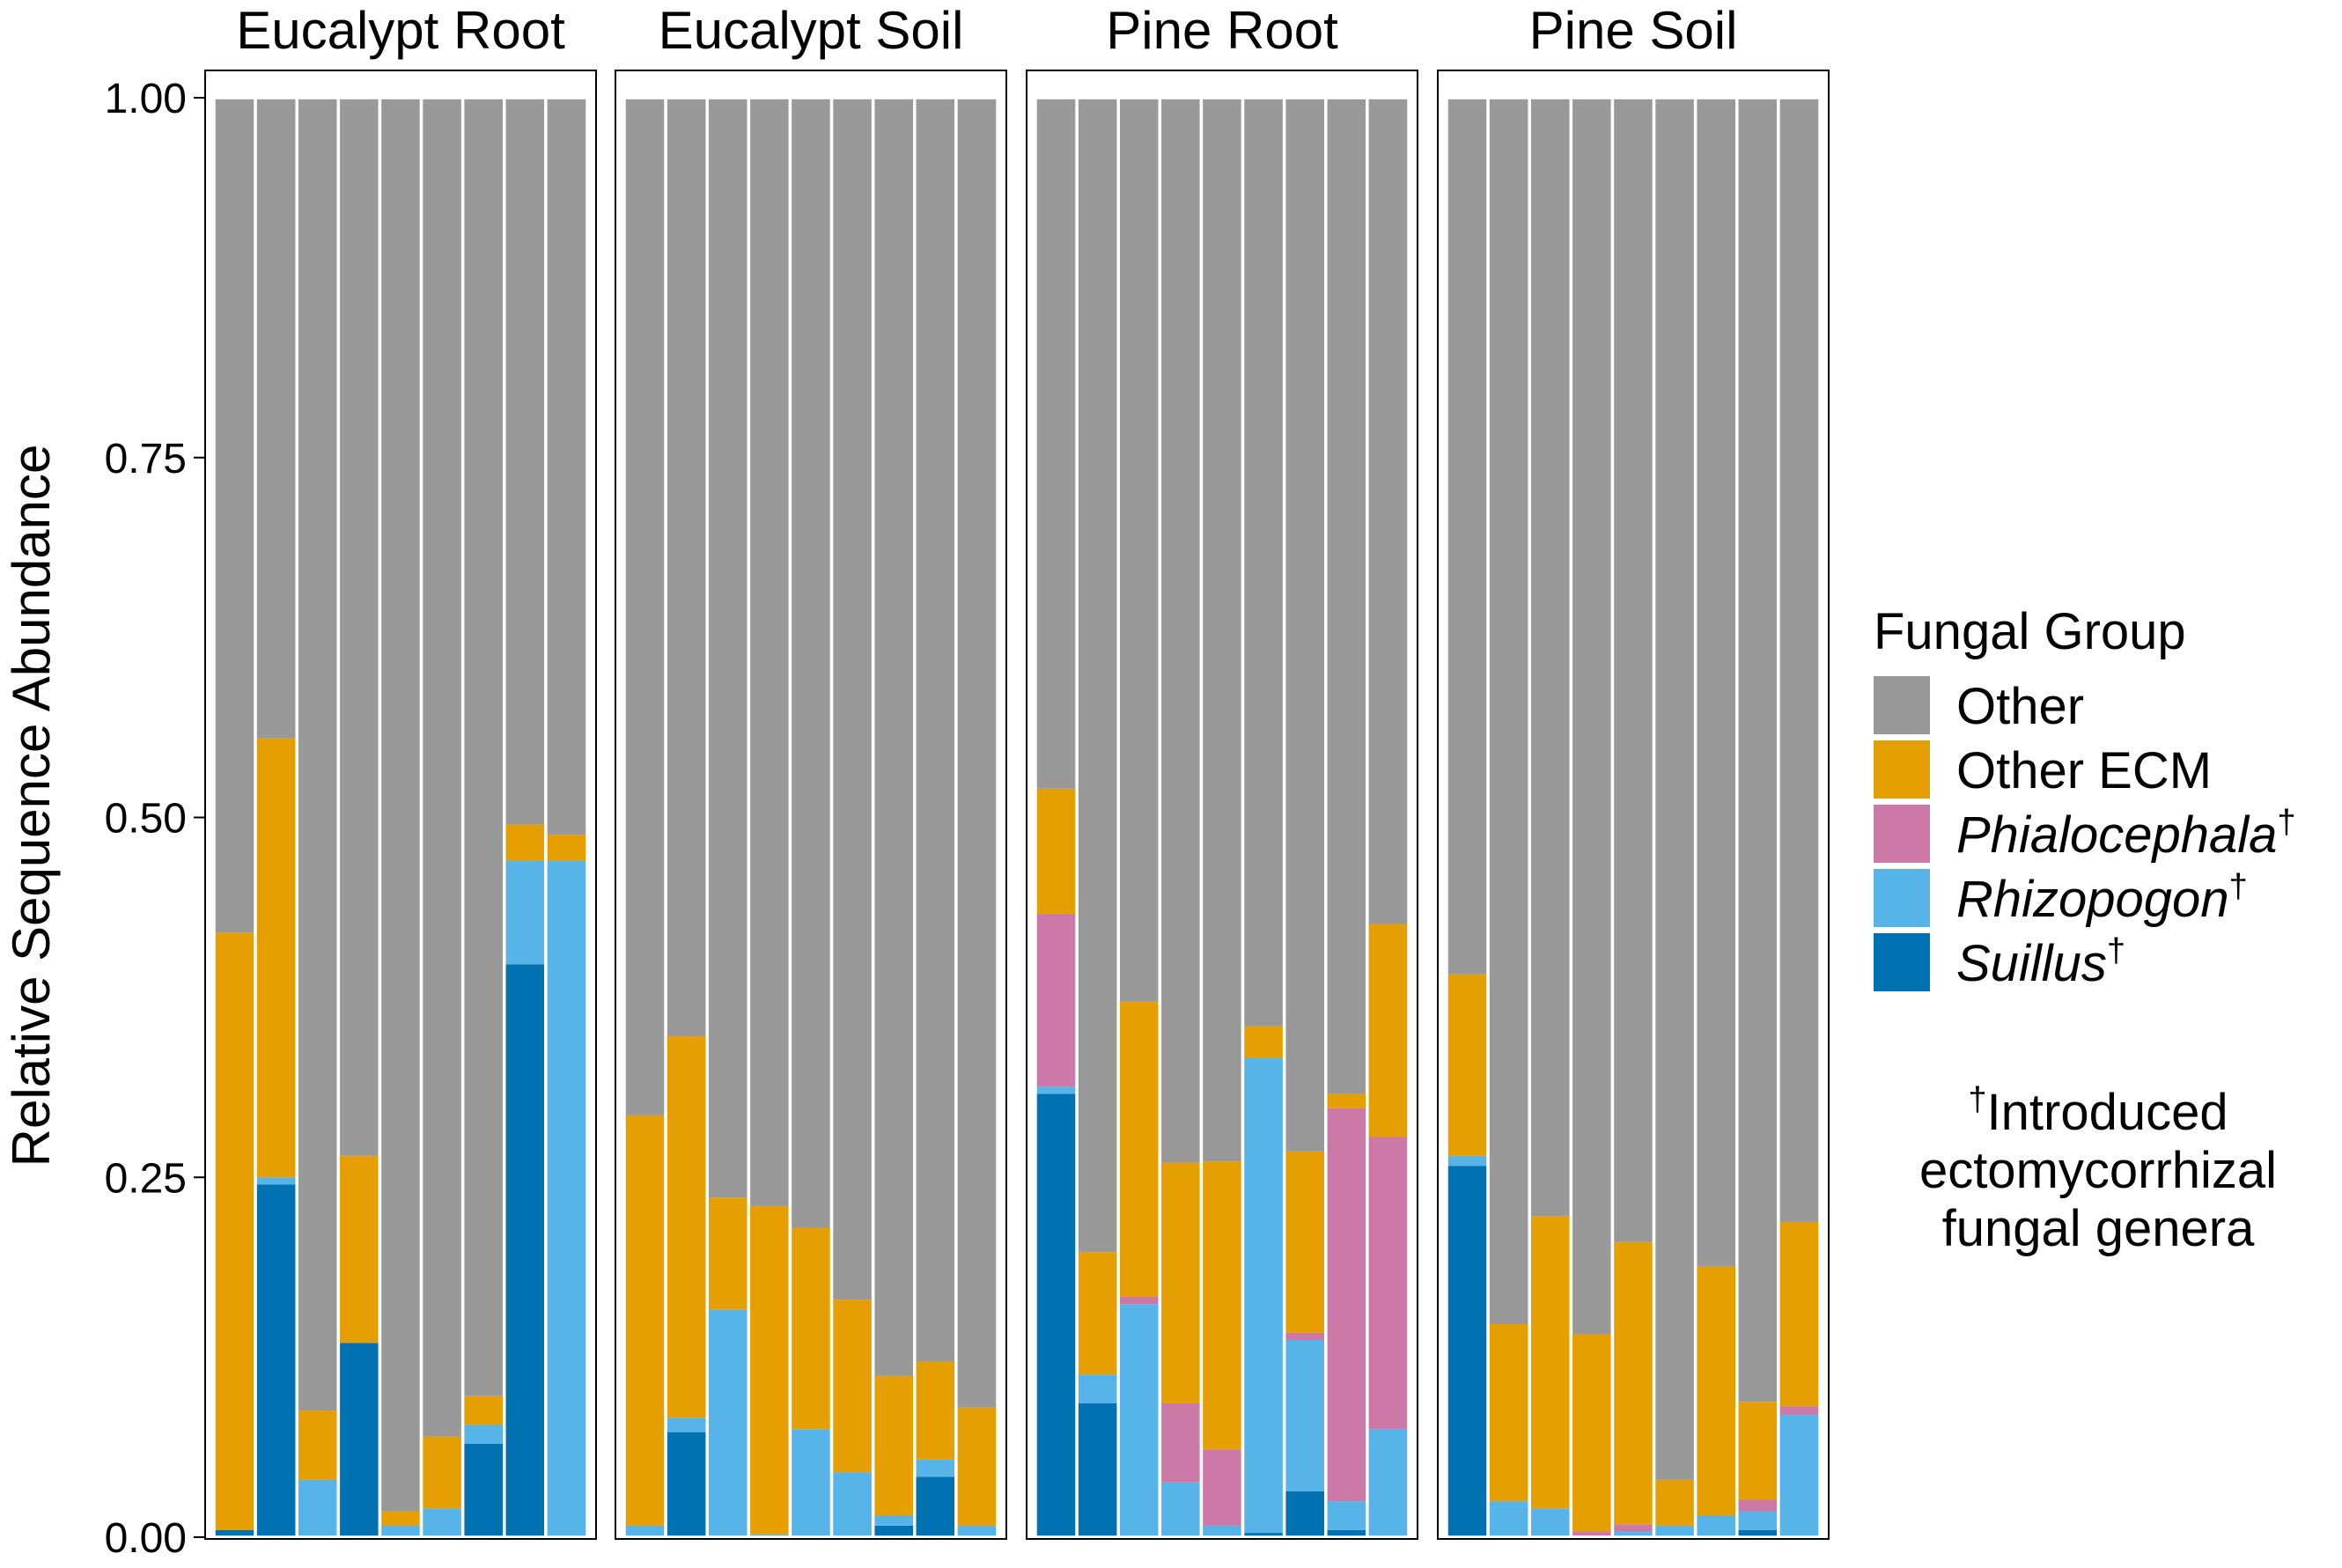  Describe the element at coordinates (31, 806) in the screenshot. I see `y-axis-title: Relative Sequence Abundance` at that location.